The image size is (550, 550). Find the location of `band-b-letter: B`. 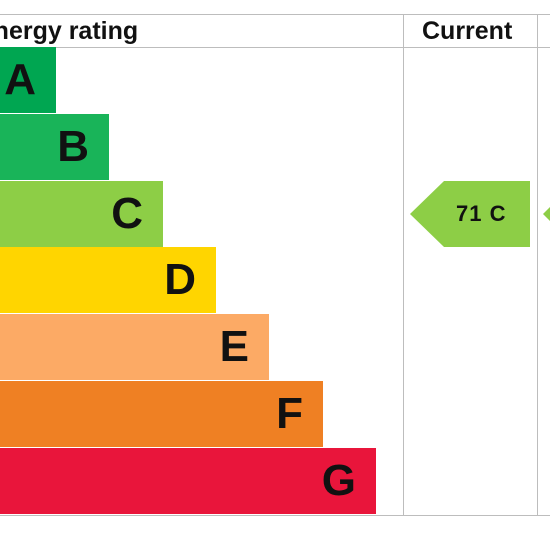

band-b-letter: B is located at coordinates (73, 146).